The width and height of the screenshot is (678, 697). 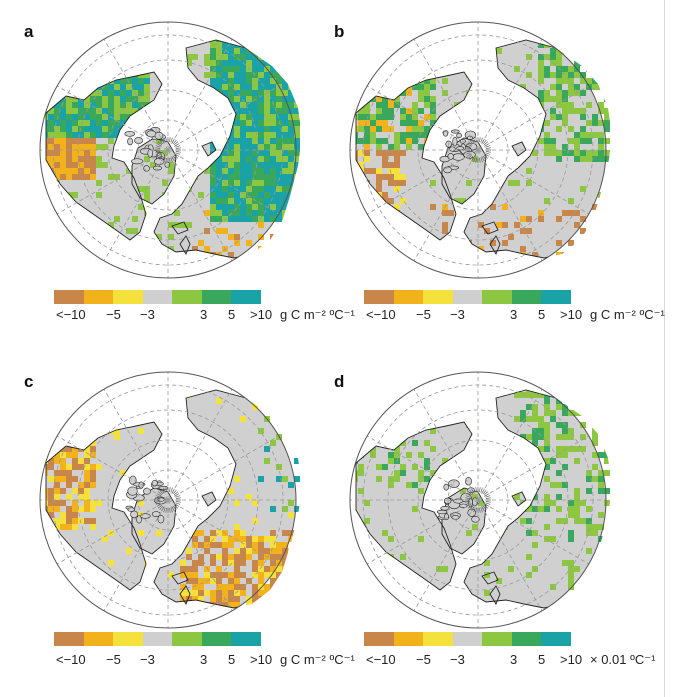 What do you see at coordinates (104, 156) in the screenshot?
I see `coastline-northAmerica` at bounding box center [104, 156].